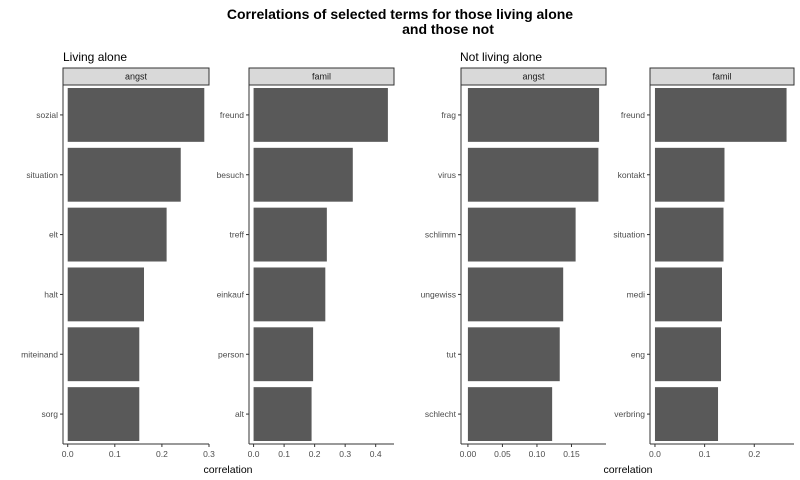 The height and width of the screenshot is (480, 800). Describe the element at coordinates (95, 57) in the screenshot. I see `group-title: Living alone` at that location.